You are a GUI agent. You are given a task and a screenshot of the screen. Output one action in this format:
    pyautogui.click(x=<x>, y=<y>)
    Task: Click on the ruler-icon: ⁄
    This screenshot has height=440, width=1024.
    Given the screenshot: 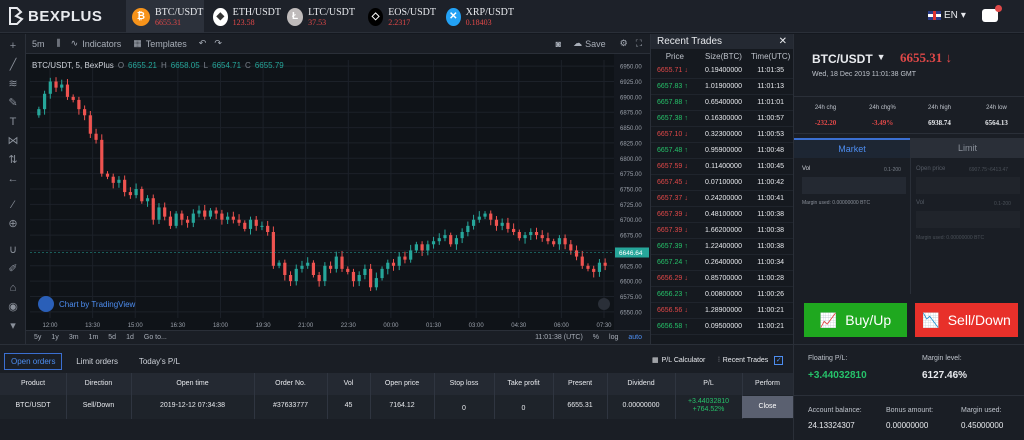 What is the action you would take?
    pyautogui.click(x=13, y=205)
    